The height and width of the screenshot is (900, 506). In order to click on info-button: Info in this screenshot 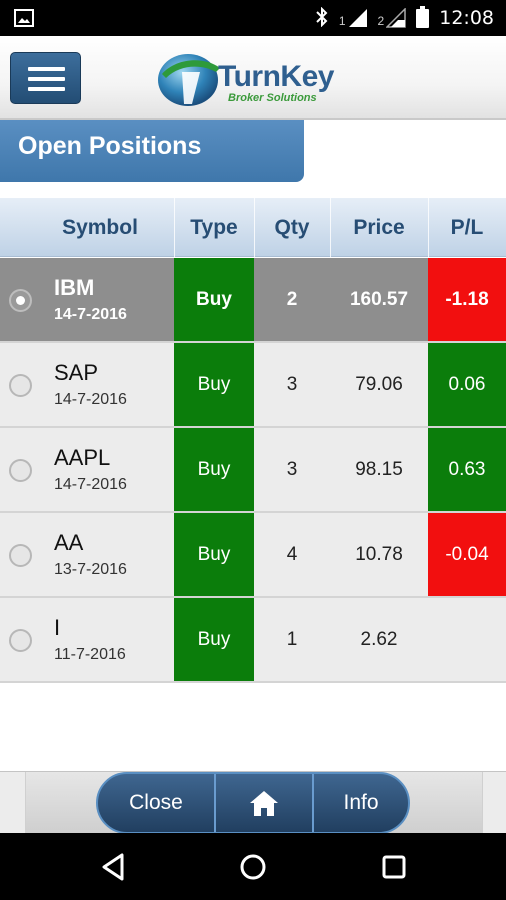, I will do `click(361, 802)`.